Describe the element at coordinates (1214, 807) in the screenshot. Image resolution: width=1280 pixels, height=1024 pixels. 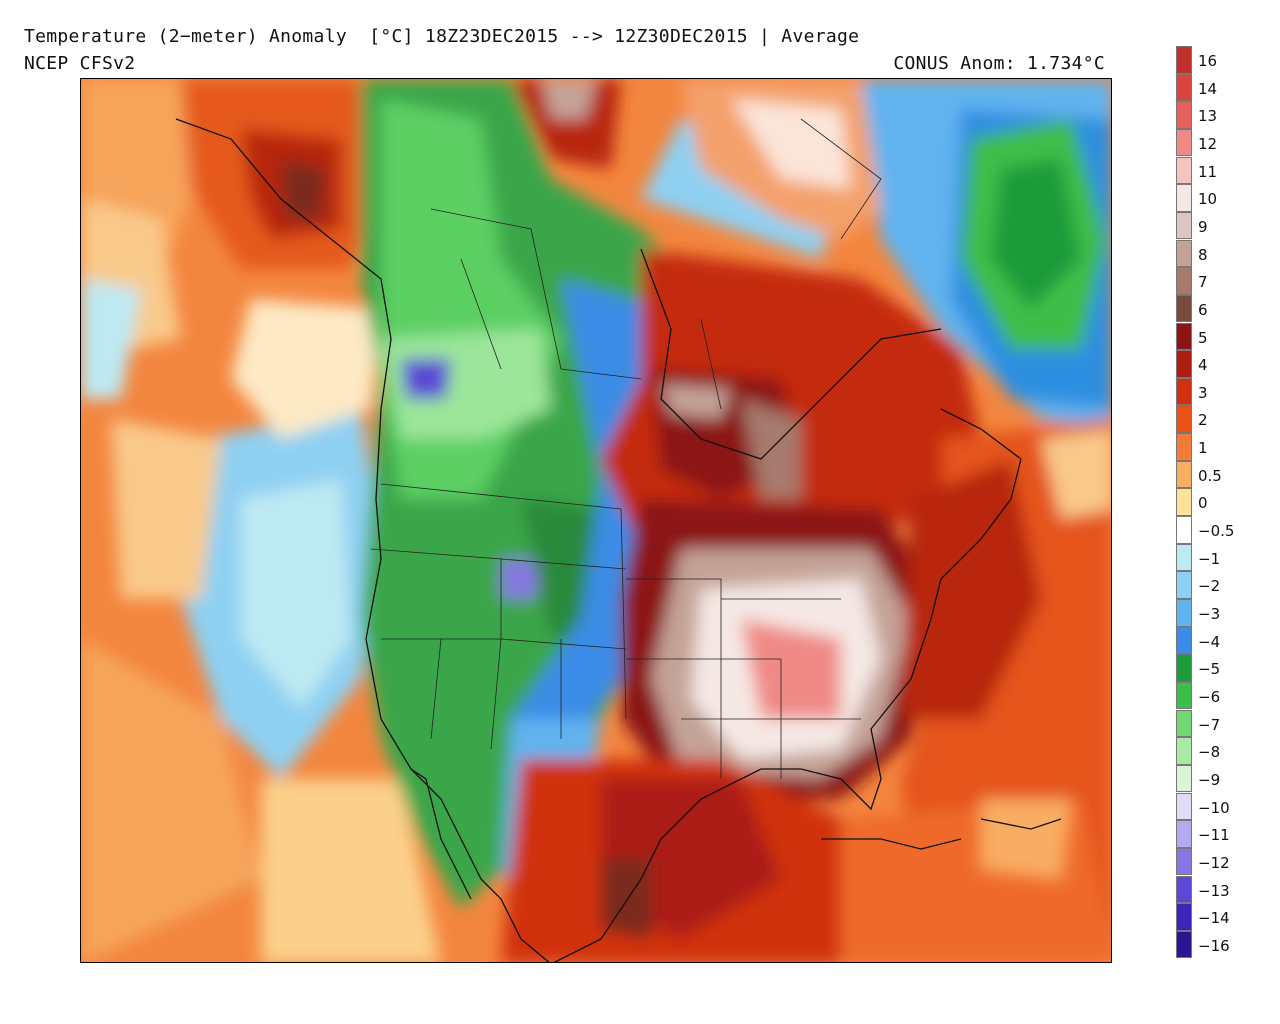
I see `color-scale-label: −10` at that location.